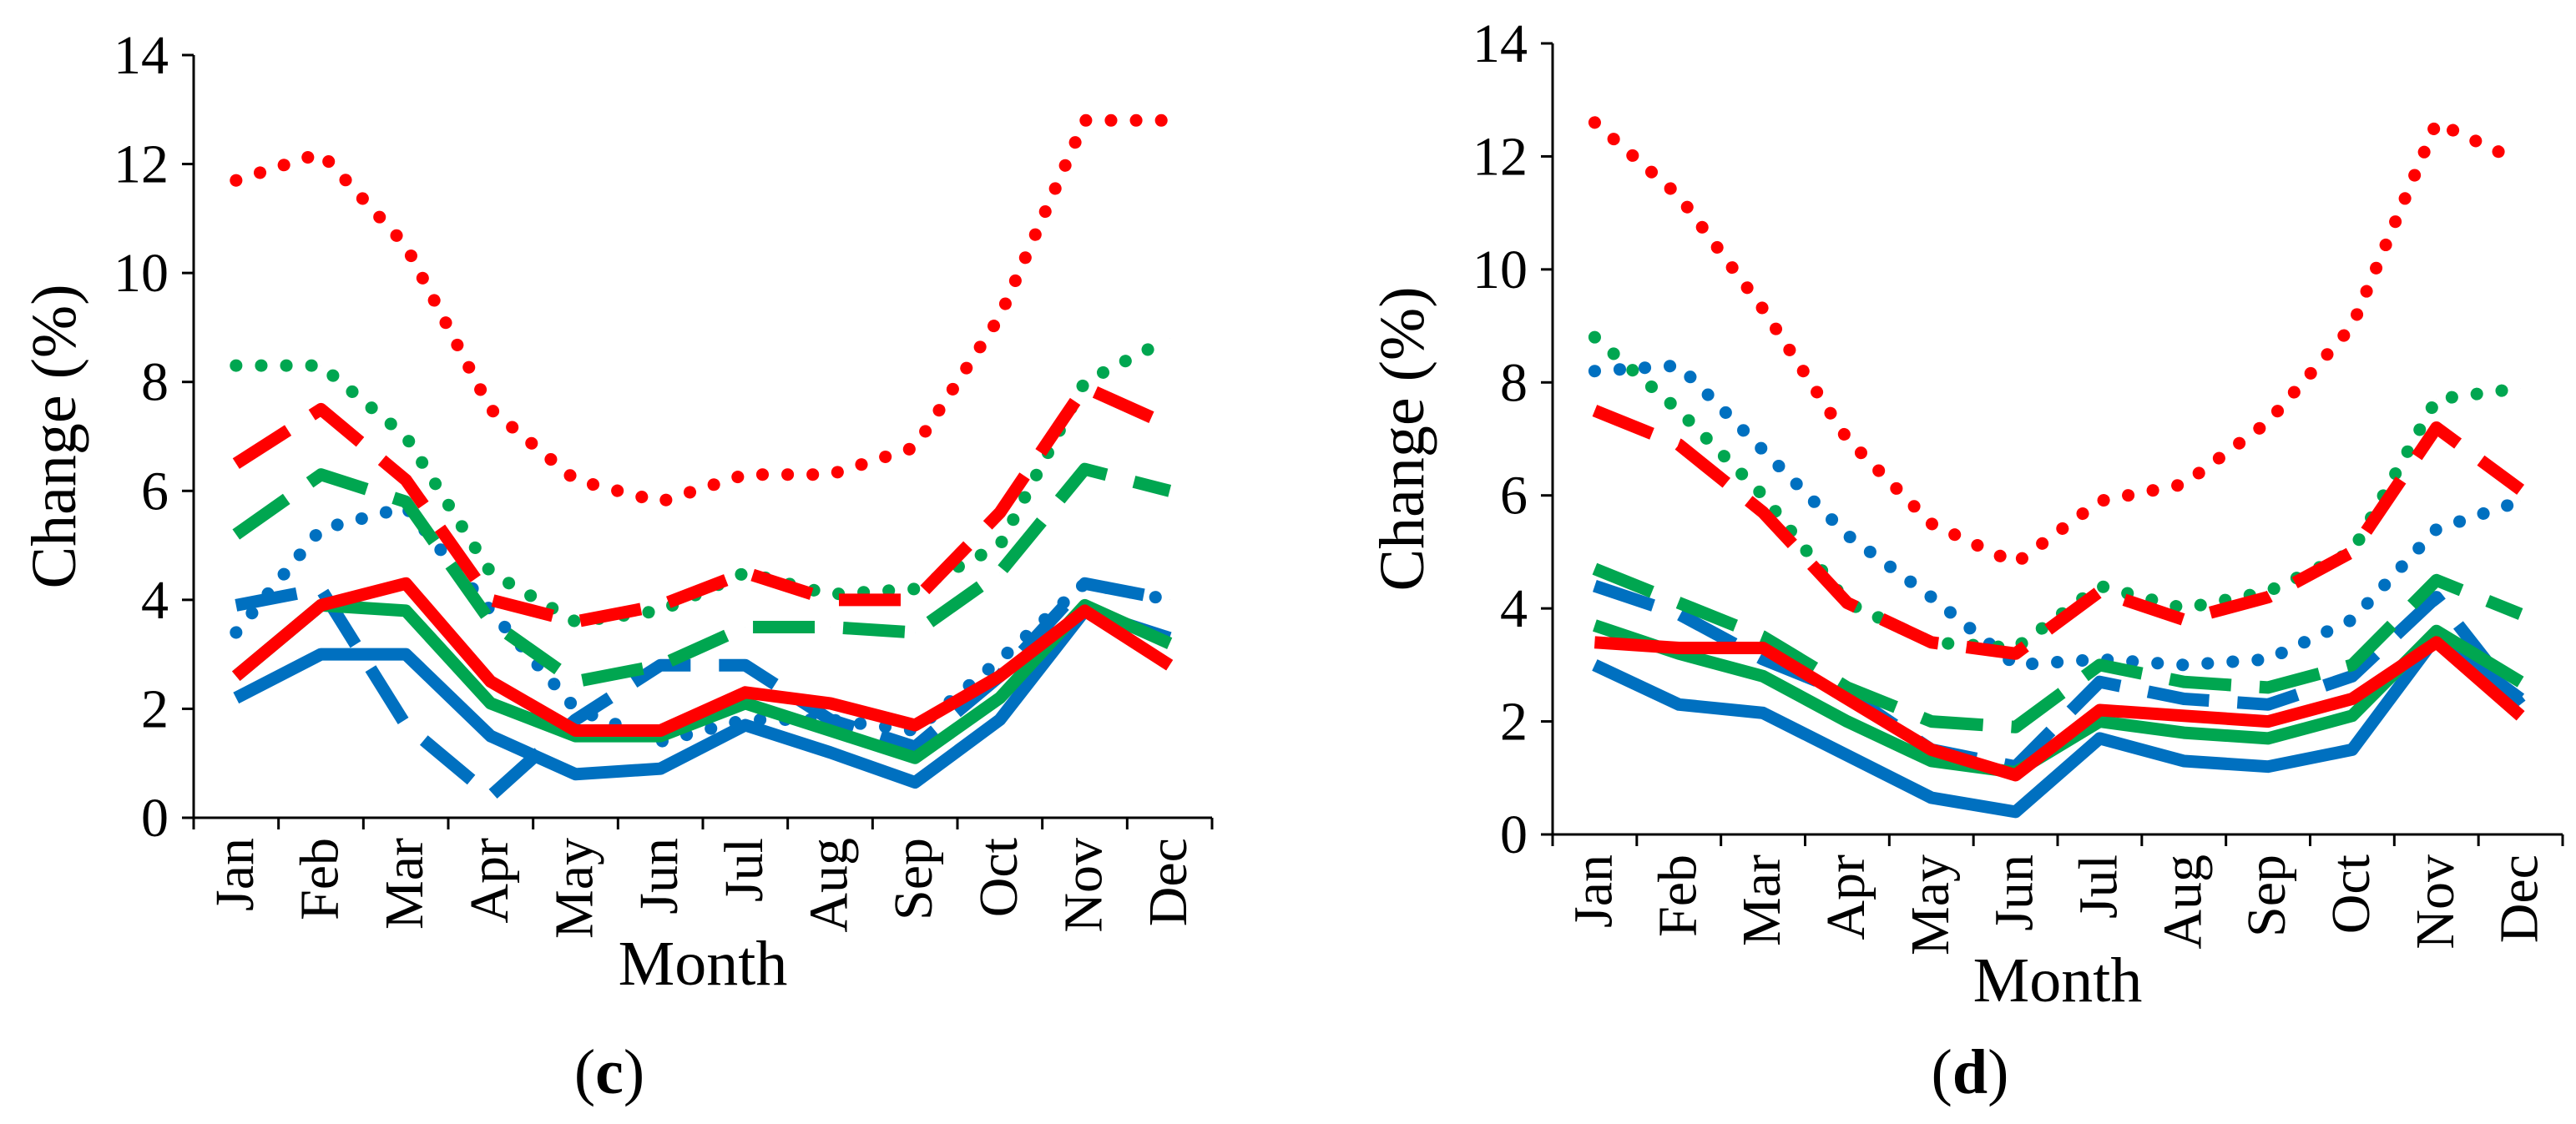 The image size is (2576, 1124). I want to click on series-line-green-solid, so click(702, 681).